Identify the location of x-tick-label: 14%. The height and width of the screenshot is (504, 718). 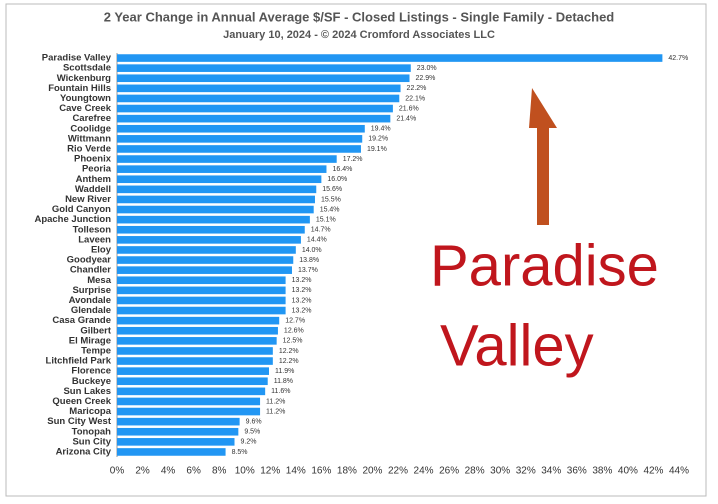
(296, 471).